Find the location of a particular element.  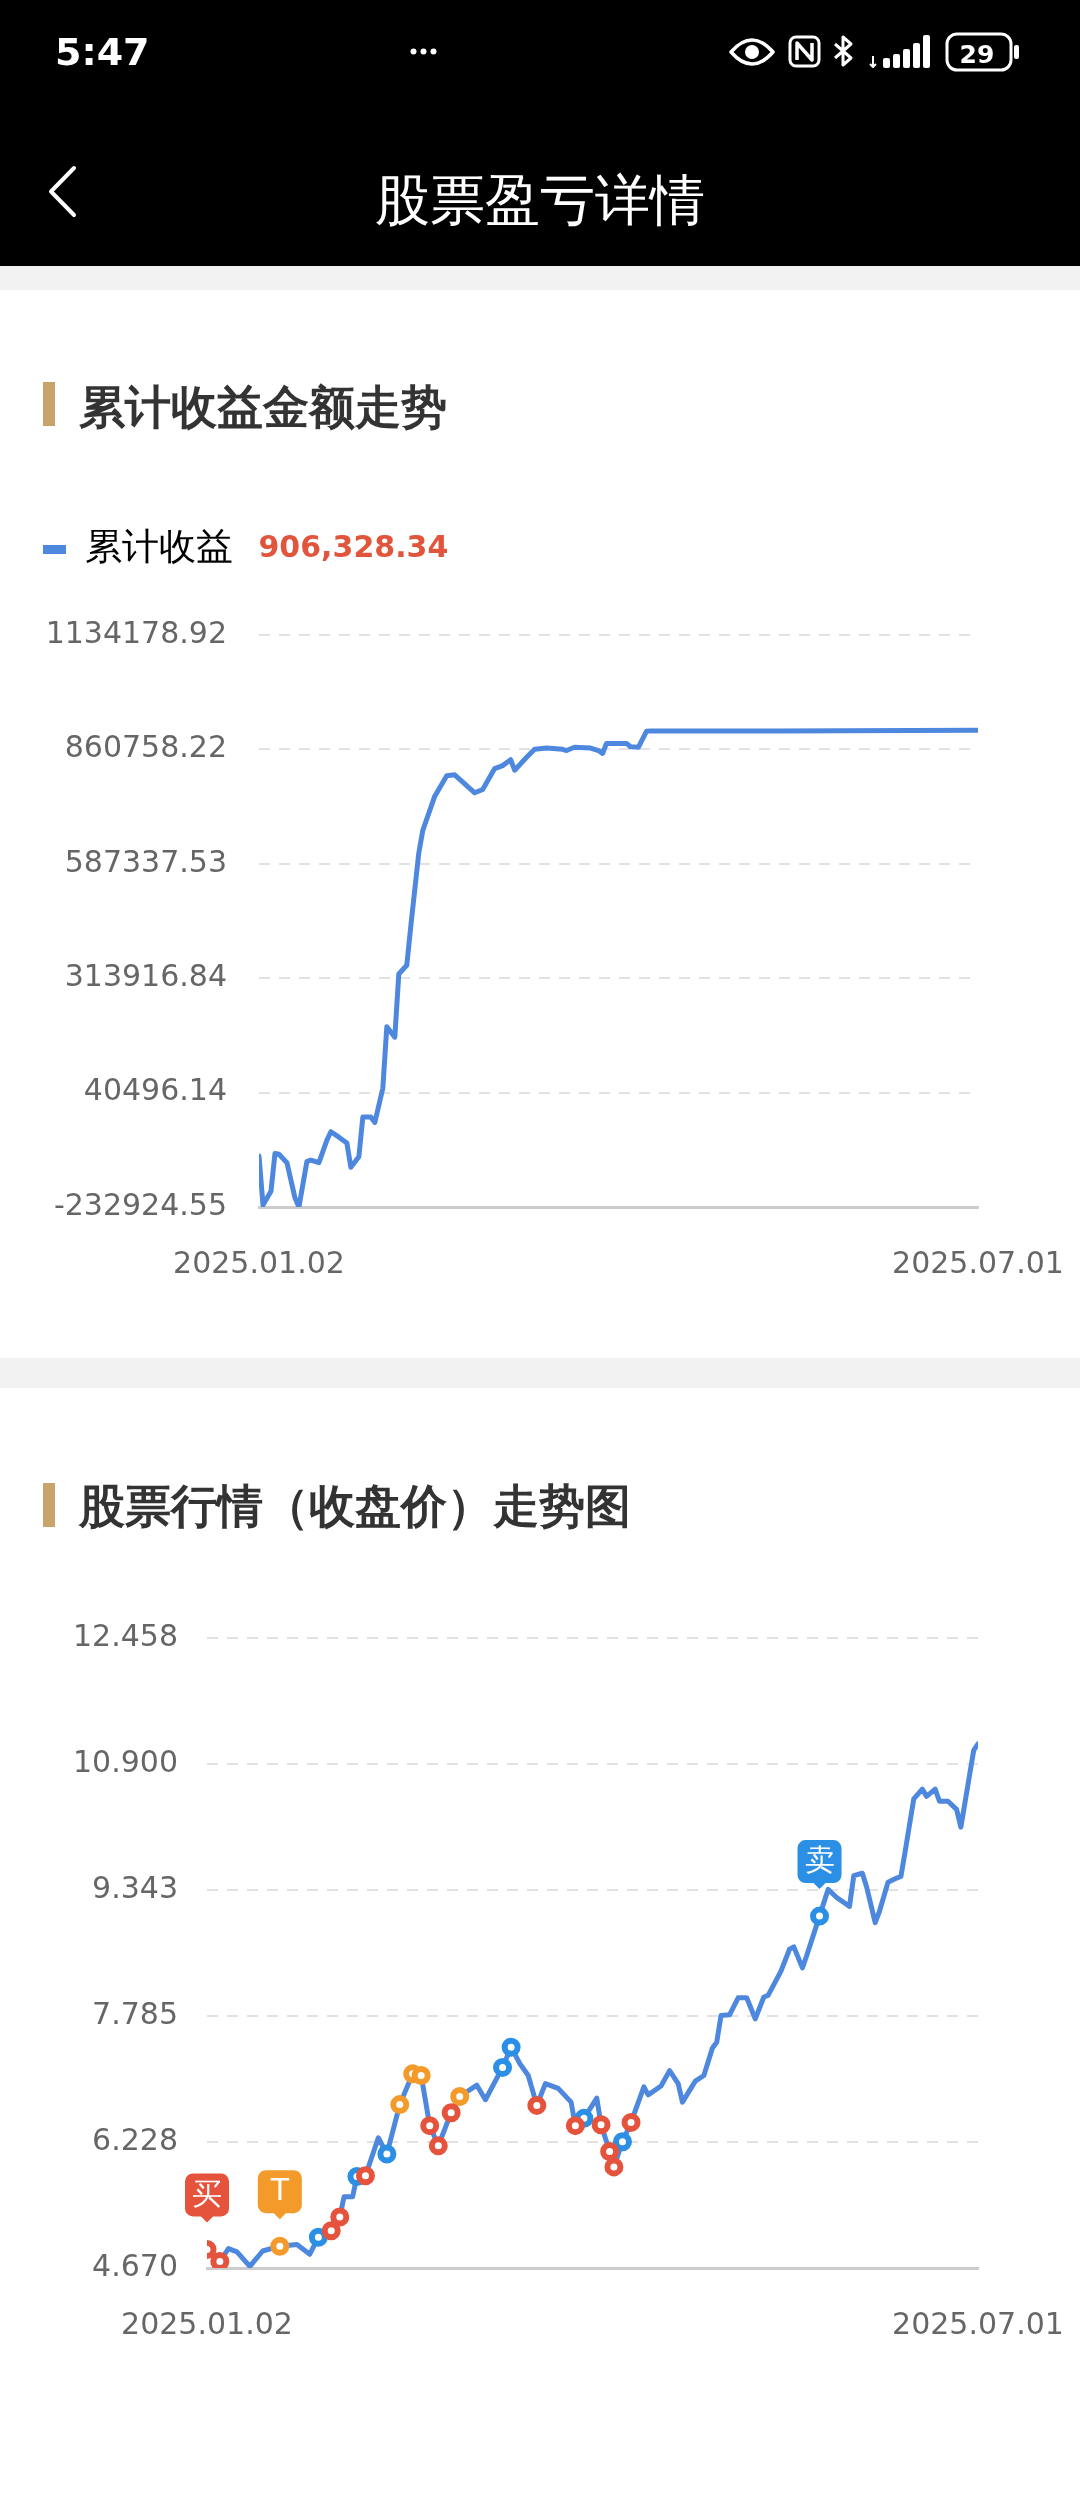

y-tick-label: 587337.53 is located at coordinates (145, 861).